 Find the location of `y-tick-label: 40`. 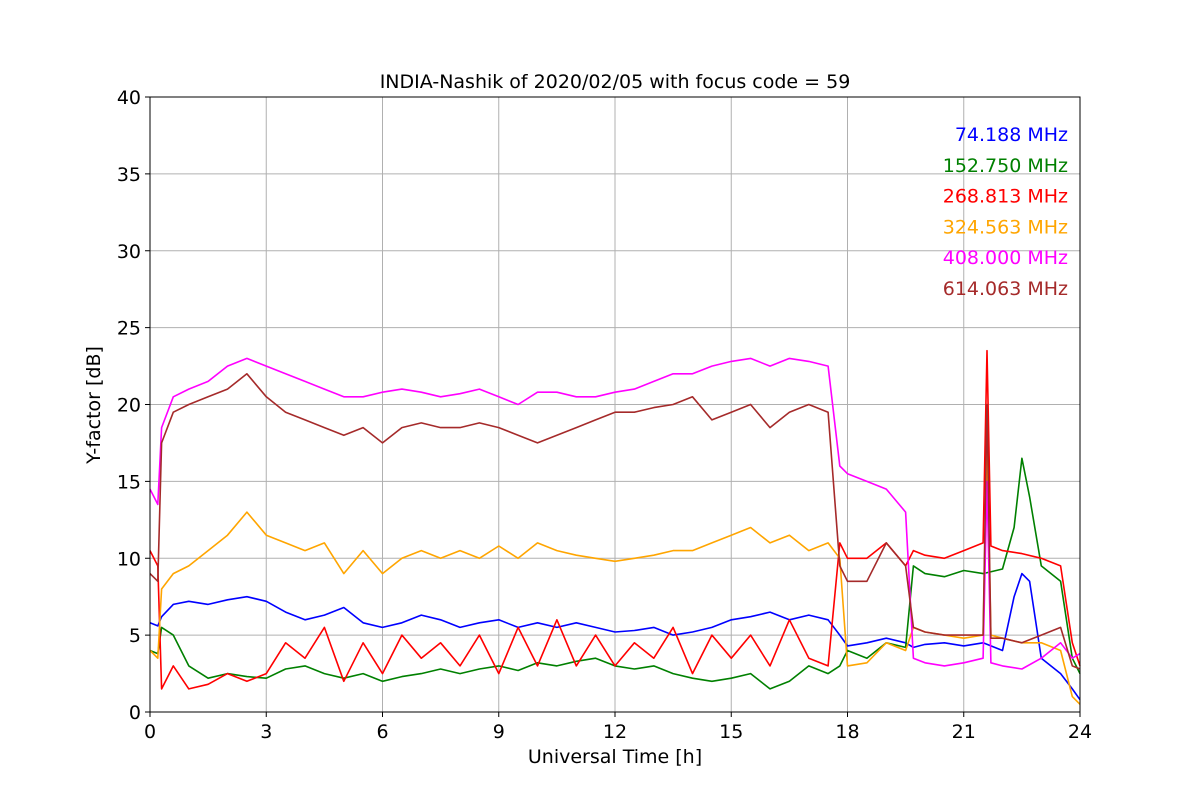

y-tick-label: 40 is located at coordinates (129, 98).